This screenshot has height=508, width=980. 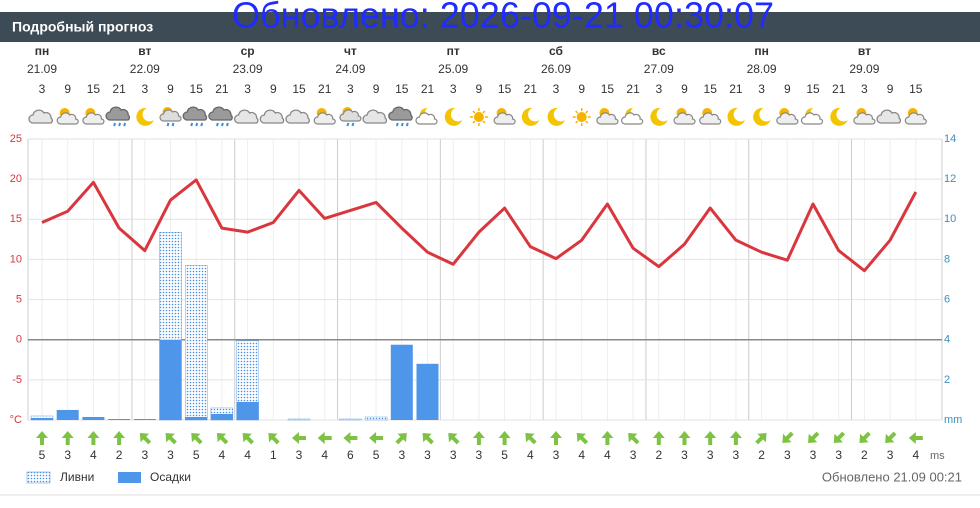 What do you see at coordinates (17, 380) in the screenshot?
I see `y-tick-label: -5` at bounding box center [17, 380].